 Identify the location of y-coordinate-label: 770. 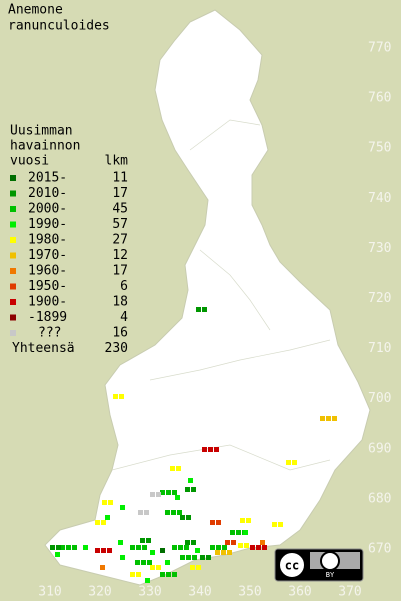
(379, 48).